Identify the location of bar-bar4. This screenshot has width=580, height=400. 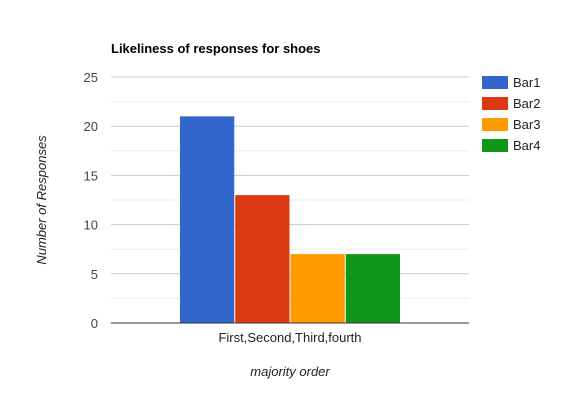
(372, 288).